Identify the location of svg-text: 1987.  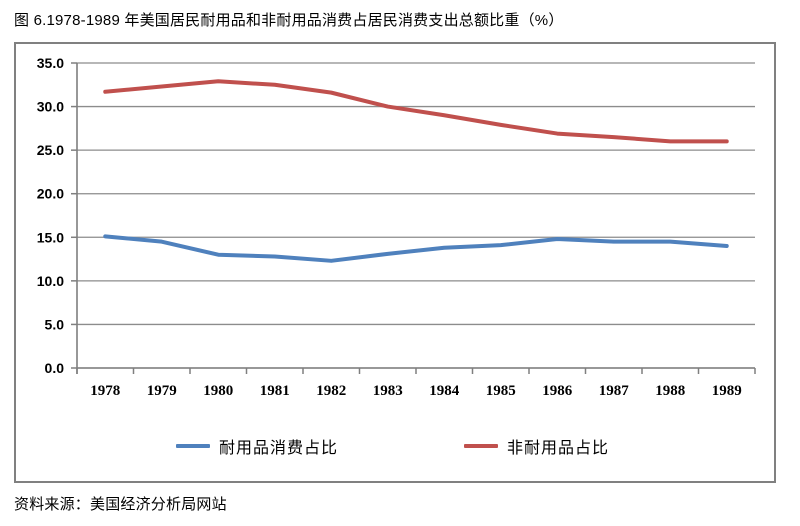
(614, 391).